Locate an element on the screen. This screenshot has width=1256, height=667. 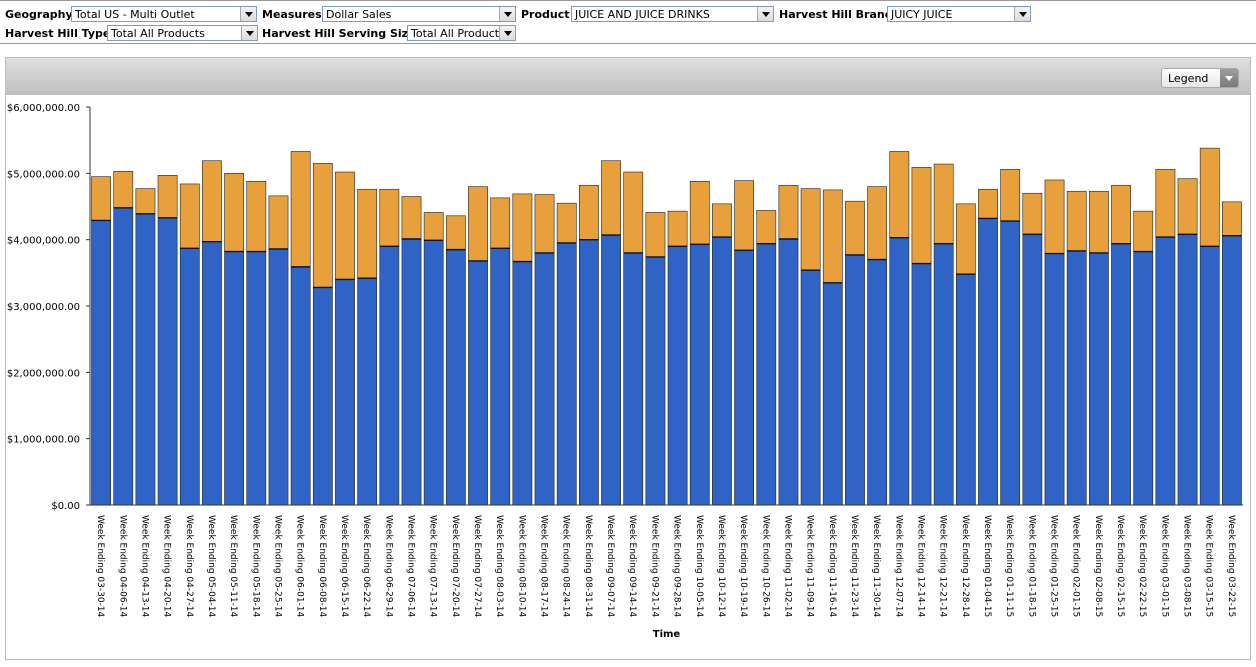
x-tick-label: Week Ending 11-16-14 is located at coordinates (832, 566).